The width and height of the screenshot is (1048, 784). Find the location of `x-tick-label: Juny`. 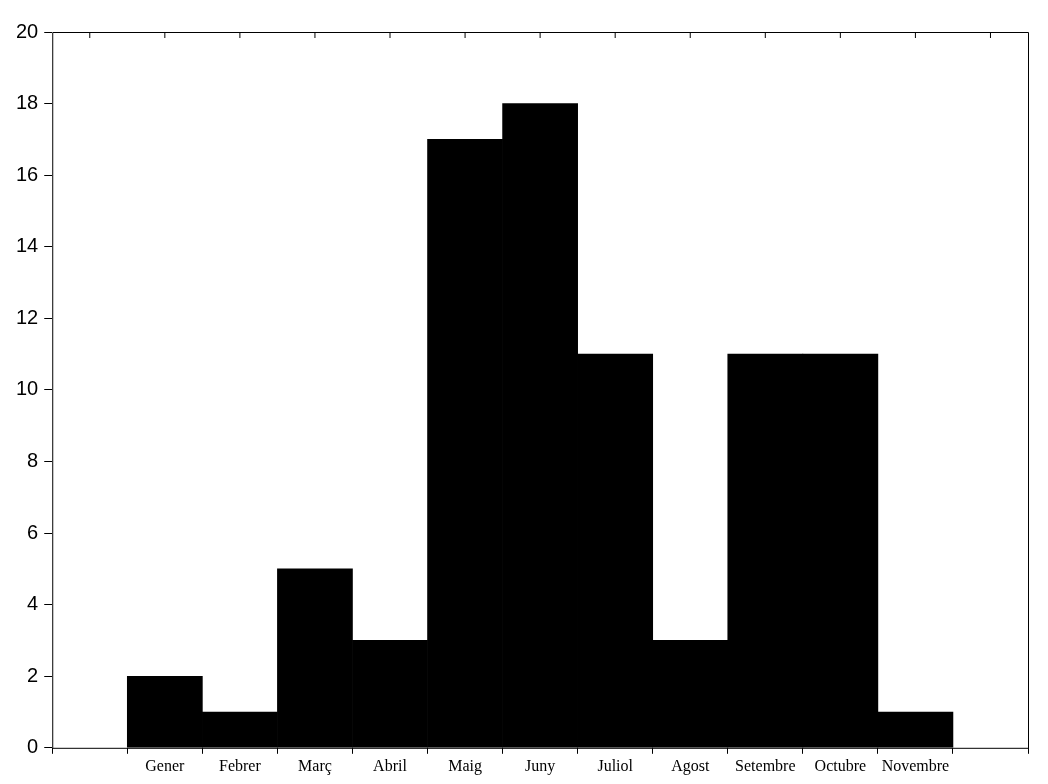

x-tick-label: Juny is located at coordinates (540, 765).